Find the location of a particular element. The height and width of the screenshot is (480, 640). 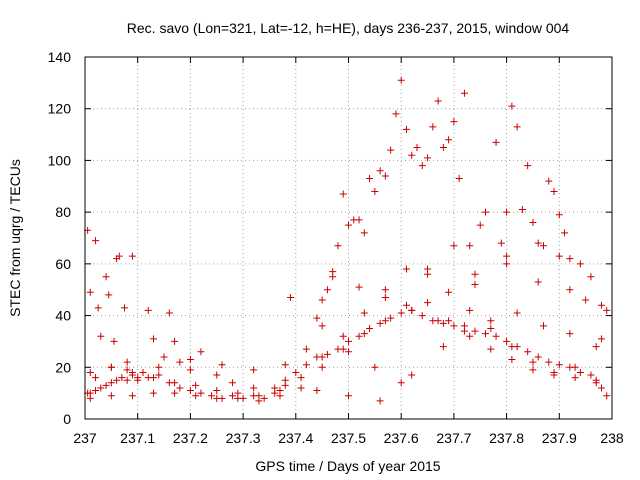

x-tick-label: 237.6 is located at coordinates (401, 438).